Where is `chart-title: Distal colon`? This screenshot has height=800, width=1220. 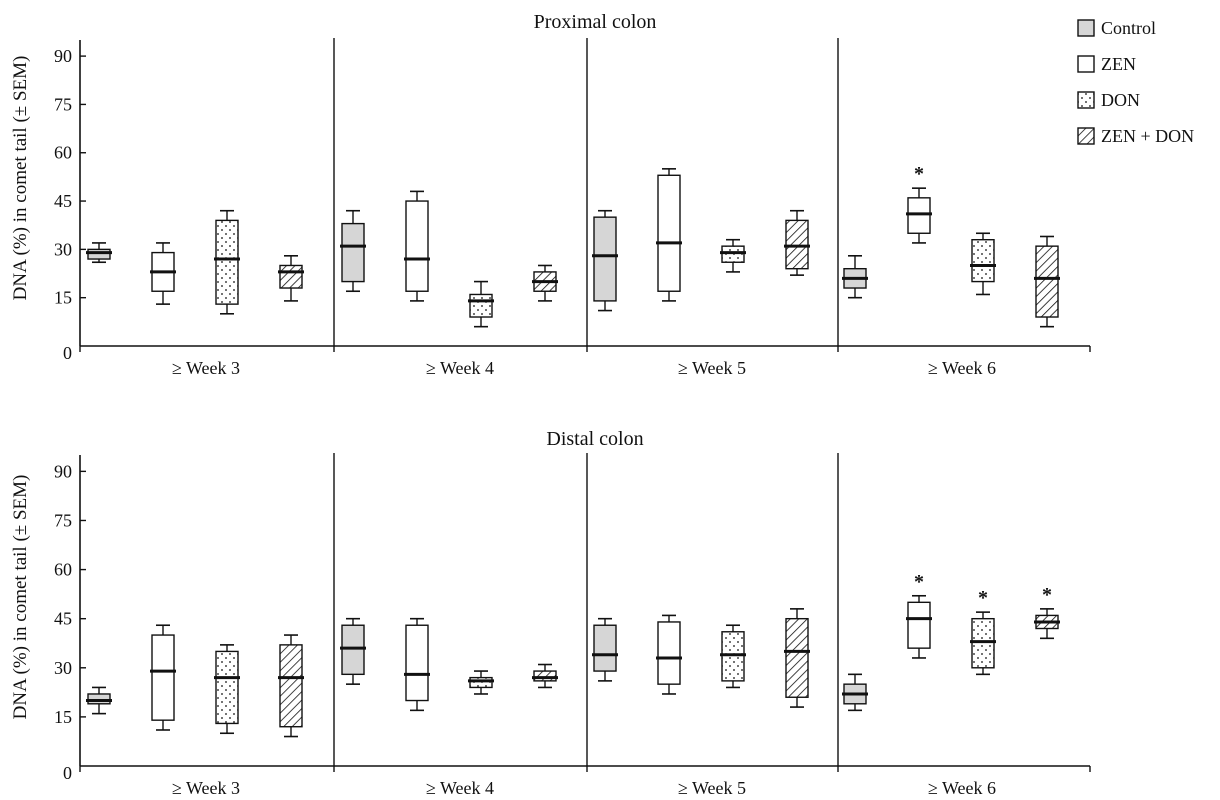 chart-title: Distal colon is located at coordinates (594, 439).